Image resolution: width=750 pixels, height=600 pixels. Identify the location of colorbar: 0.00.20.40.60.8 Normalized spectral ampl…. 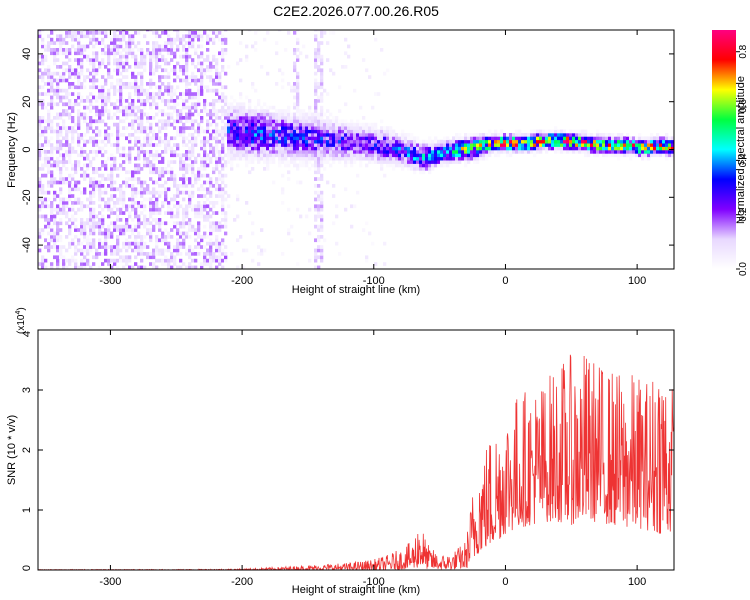
(730, 153).